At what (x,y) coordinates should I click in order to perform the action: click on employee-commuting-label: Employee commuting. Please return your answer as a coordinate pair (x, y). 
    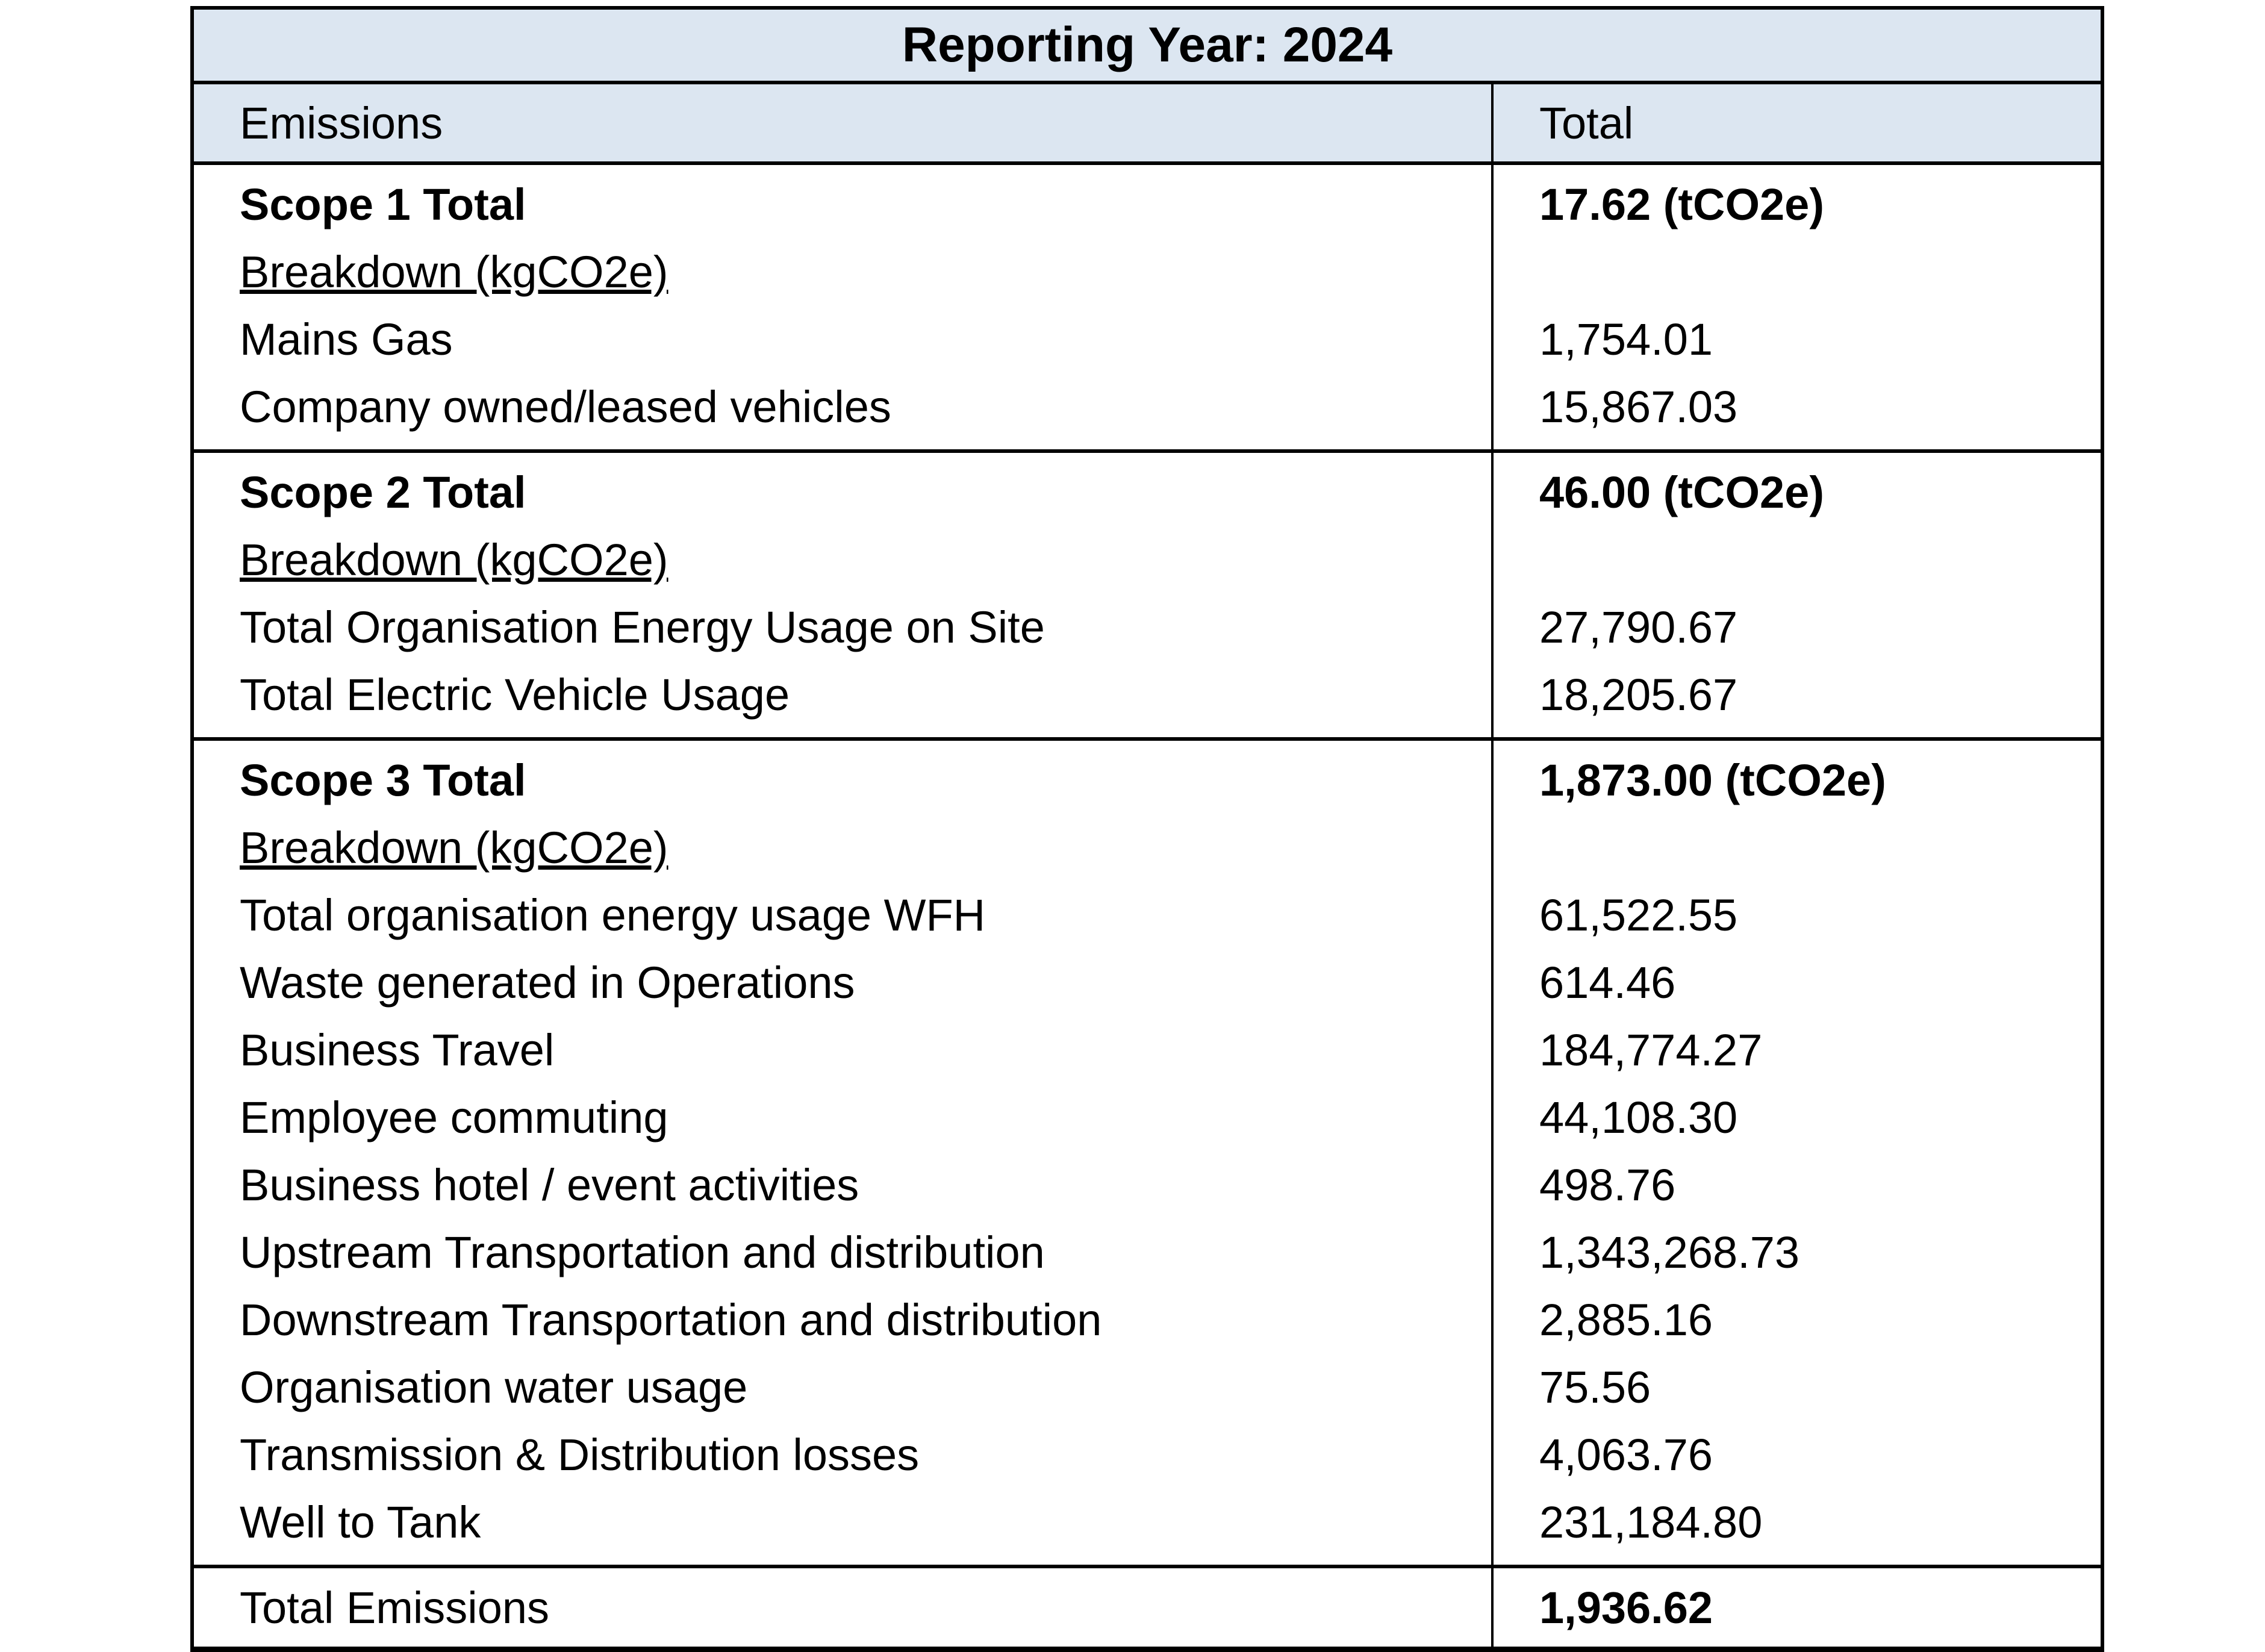
    Looking at the image, I should click on (454, 1117).